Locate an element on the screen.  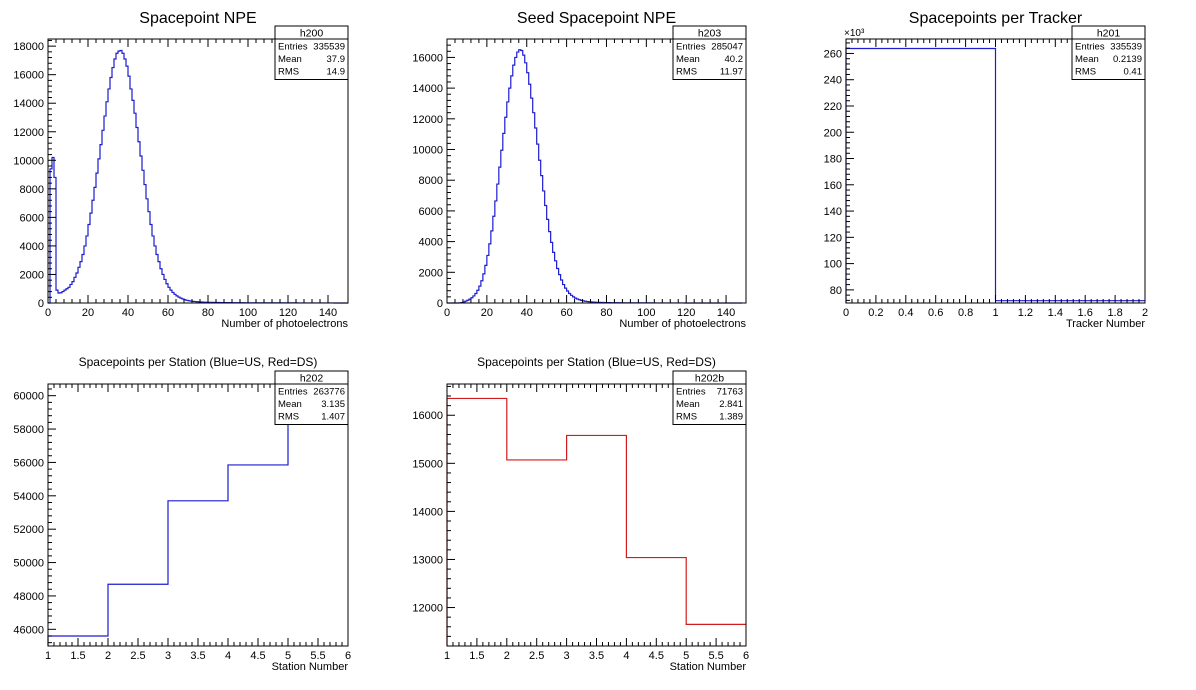
stats-box-name: h202 is located at coordinates (312, 379).